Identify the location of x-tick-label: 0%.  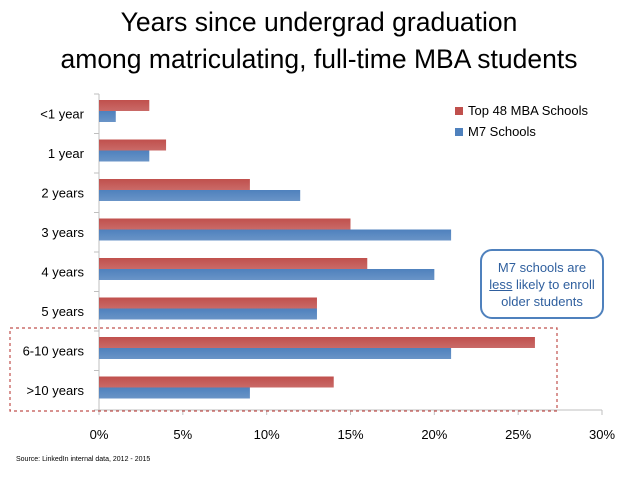
(99, 434).